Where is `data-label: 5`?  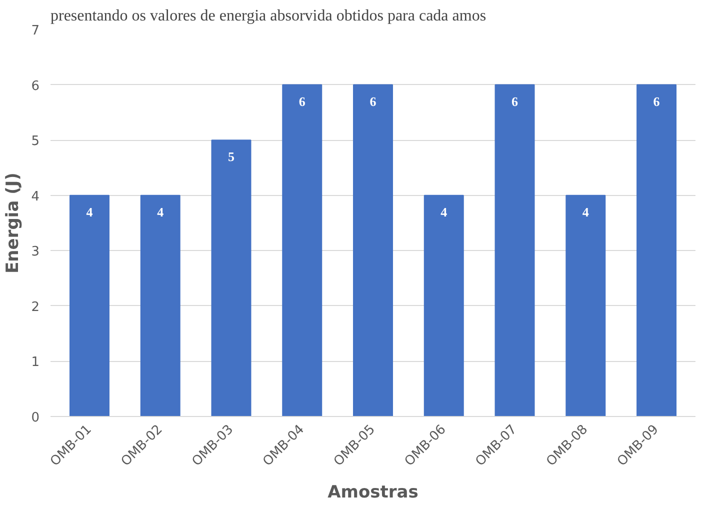
data-label: 5 is located at coordinates (231, 156).